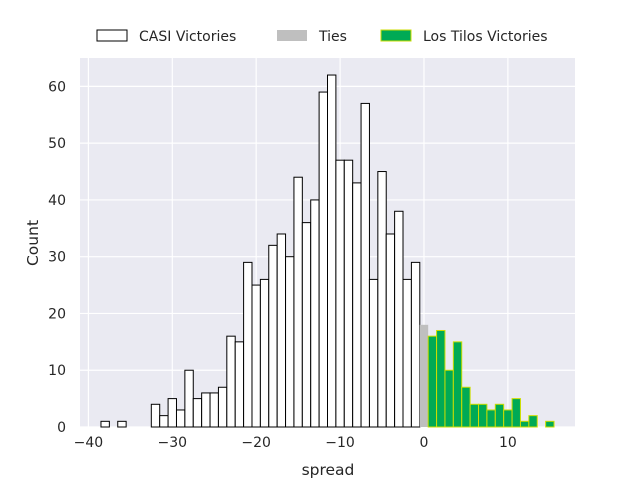 The image size is (640, 480). I want to click on y-axis-label: Count, so click(33, 243).